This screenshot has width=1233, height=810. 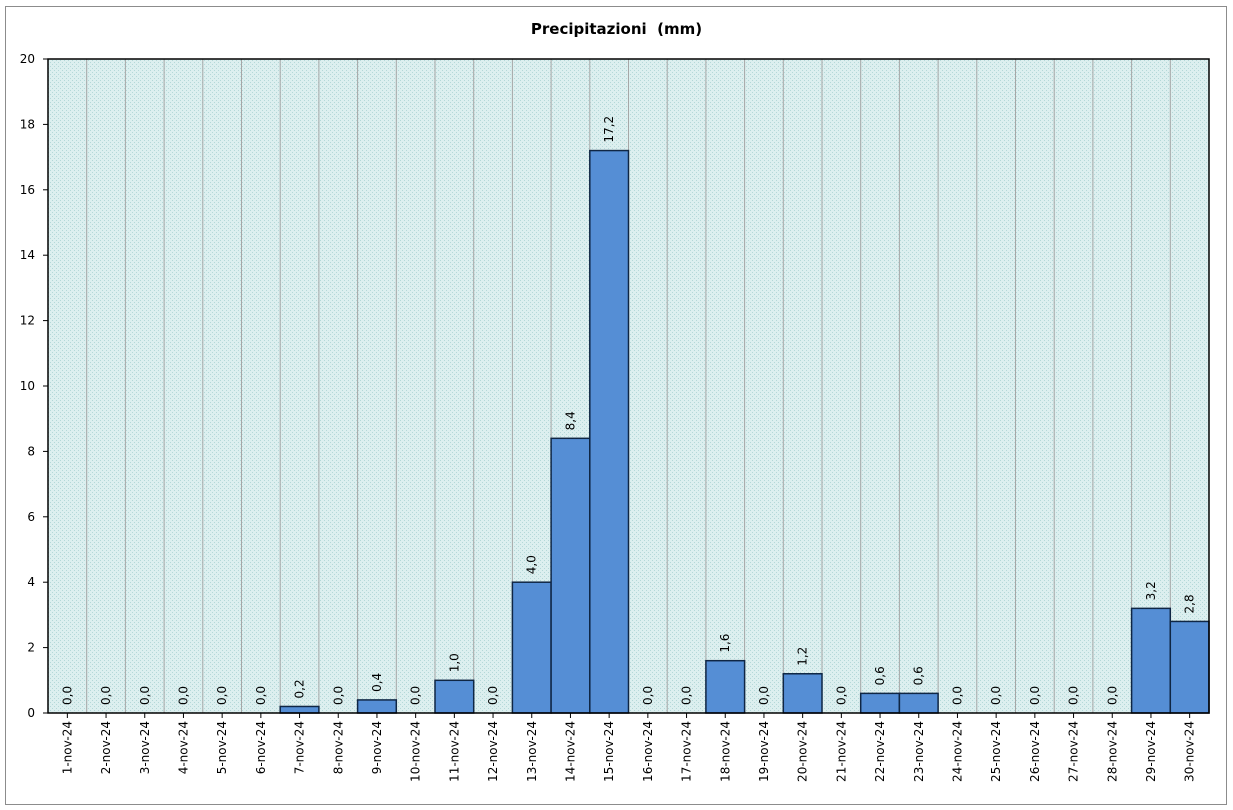 What do you see at coordinates (145, 747) in the screenshot?
I see `x-tick-label: 3-nov-24` at bounding box center [145, 747].